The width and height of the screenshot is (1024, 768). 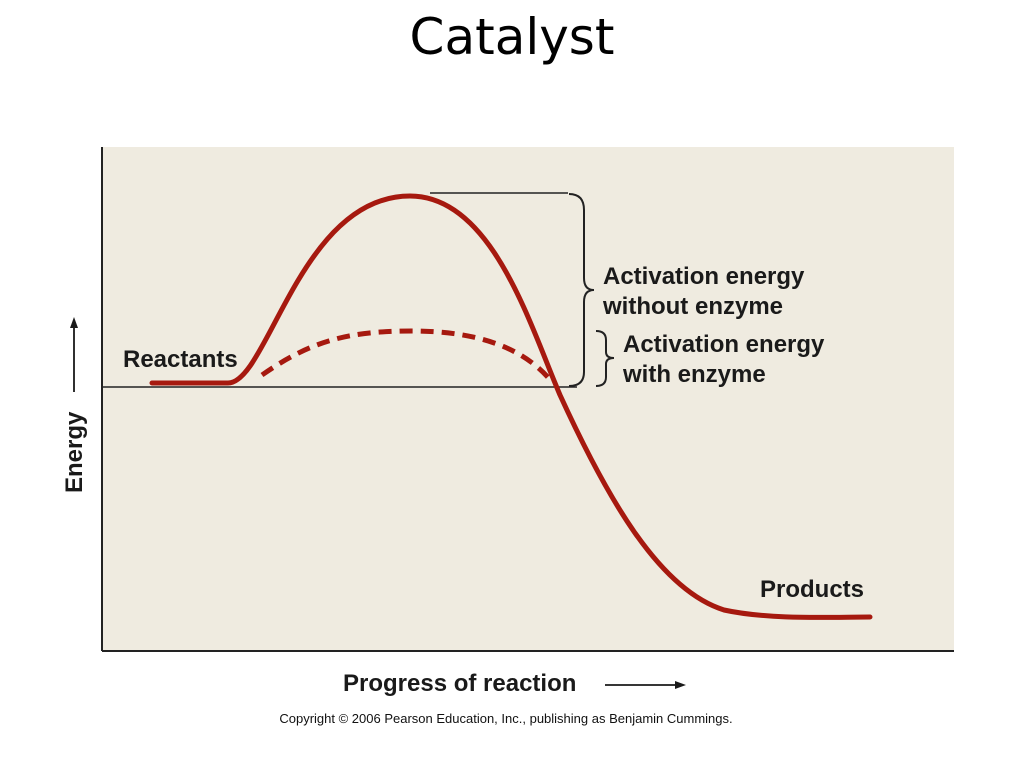 What do you see at coordinates (180, 359) in the screenshot?
I see `reactants-label: Reactants` at bounding box center [180, 359].